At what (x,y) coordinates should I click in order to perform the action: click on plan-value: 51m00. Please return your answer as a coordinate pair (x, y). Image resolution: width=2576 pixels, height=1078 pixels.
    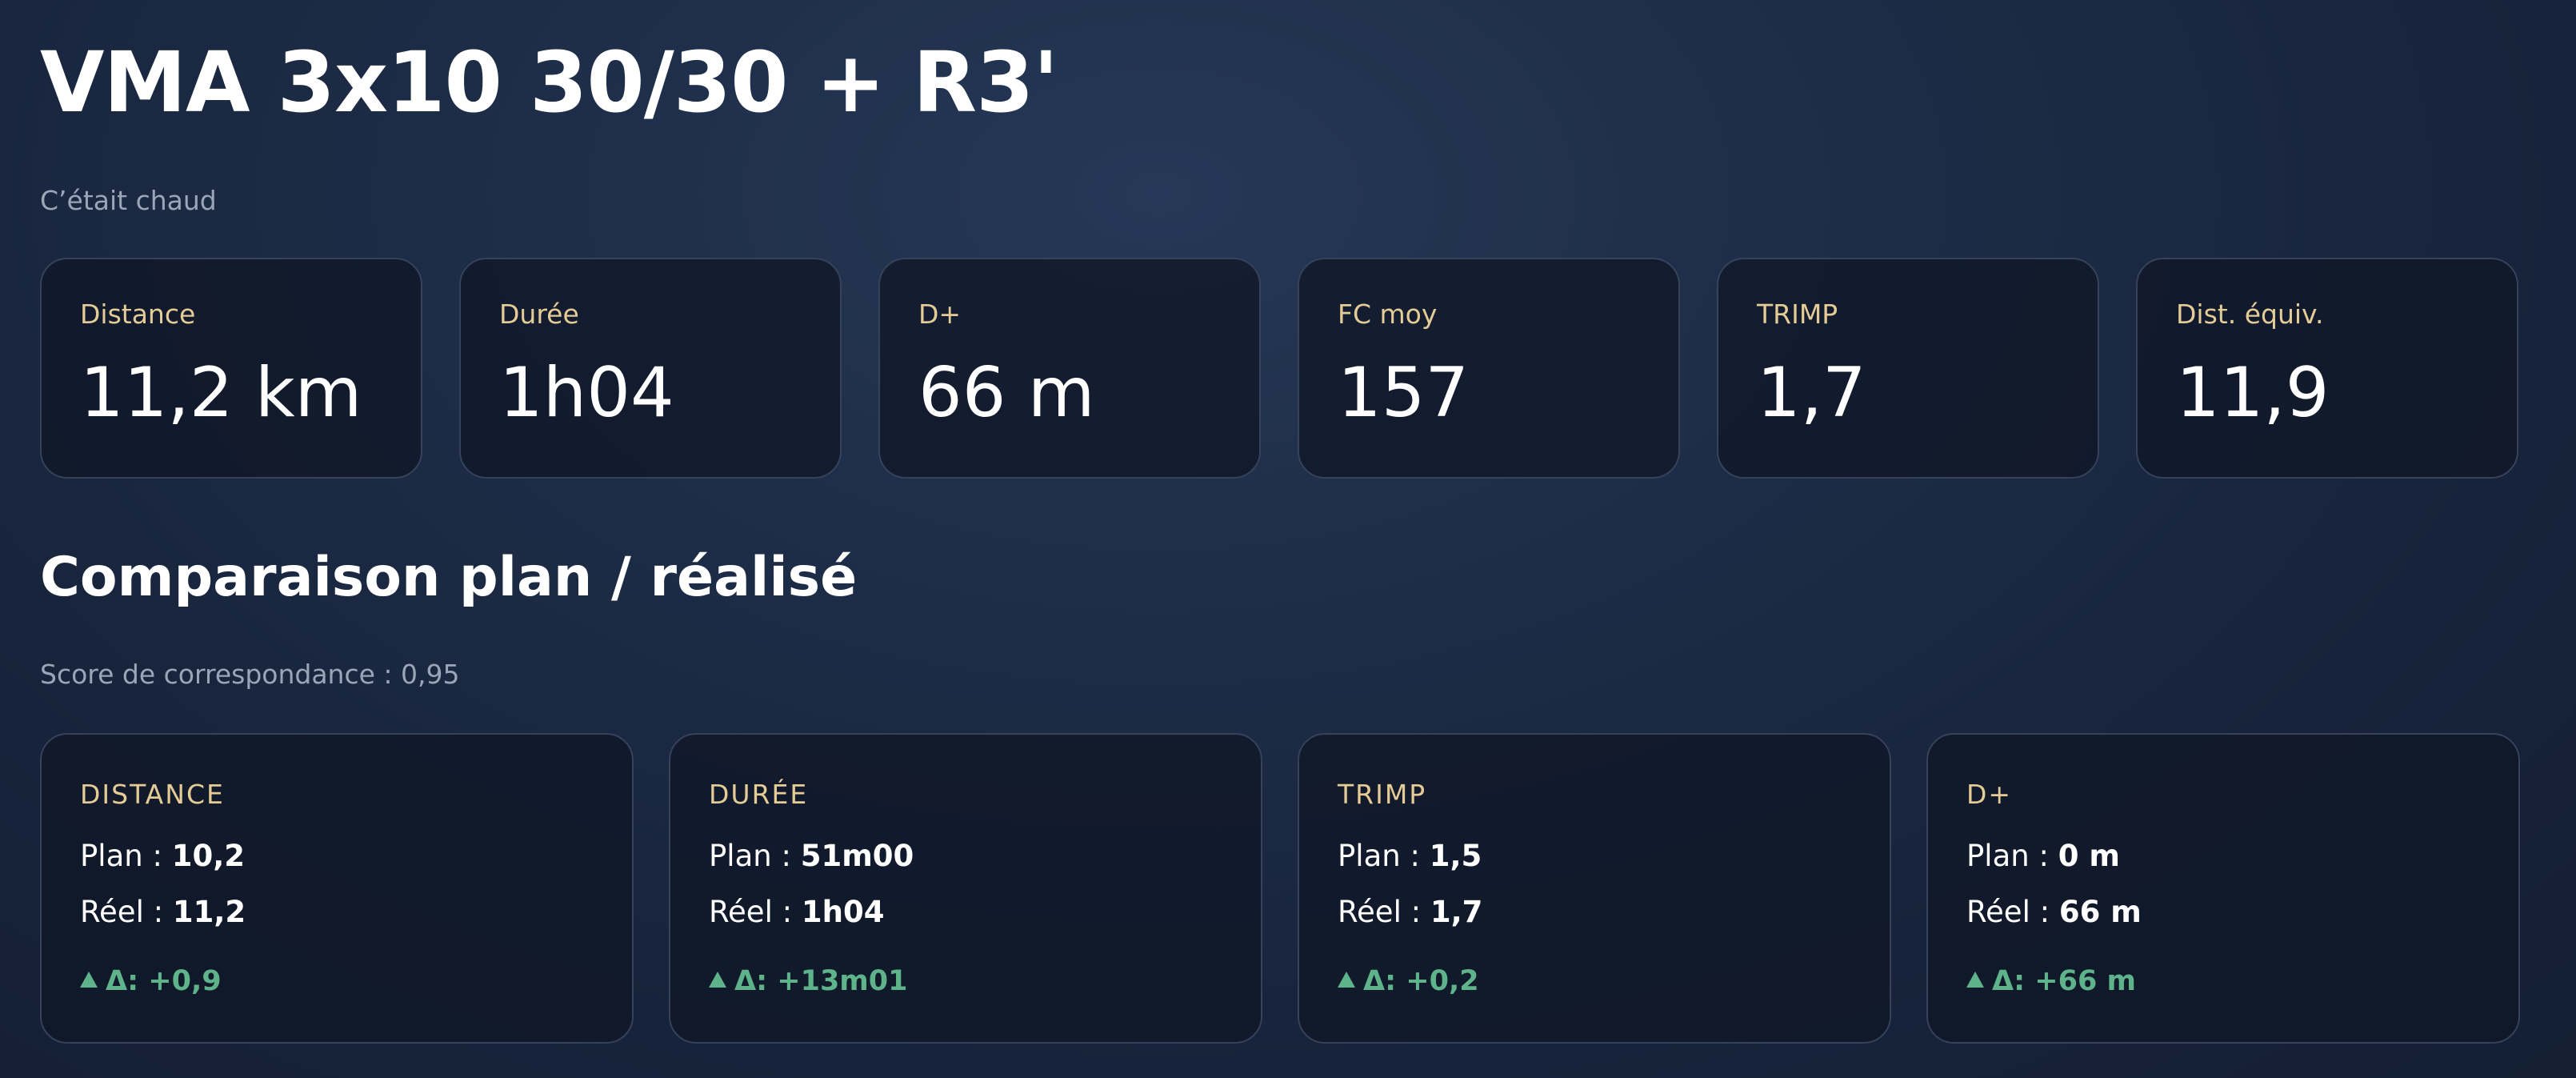
    Looking at the image, I should click on (857, 856).